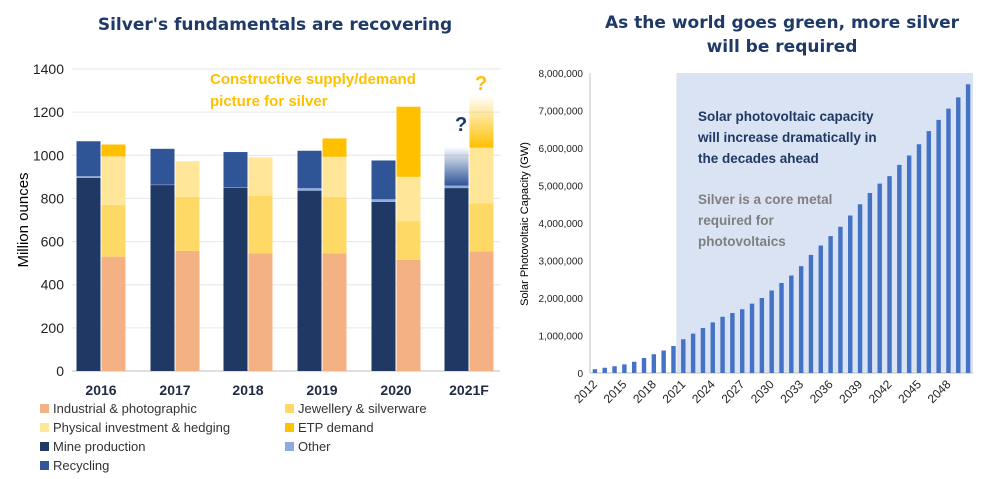 This screenshot has width=989, height=479. I want to click on constructive-annotation-line2: picture for silver, so click(269, 101).